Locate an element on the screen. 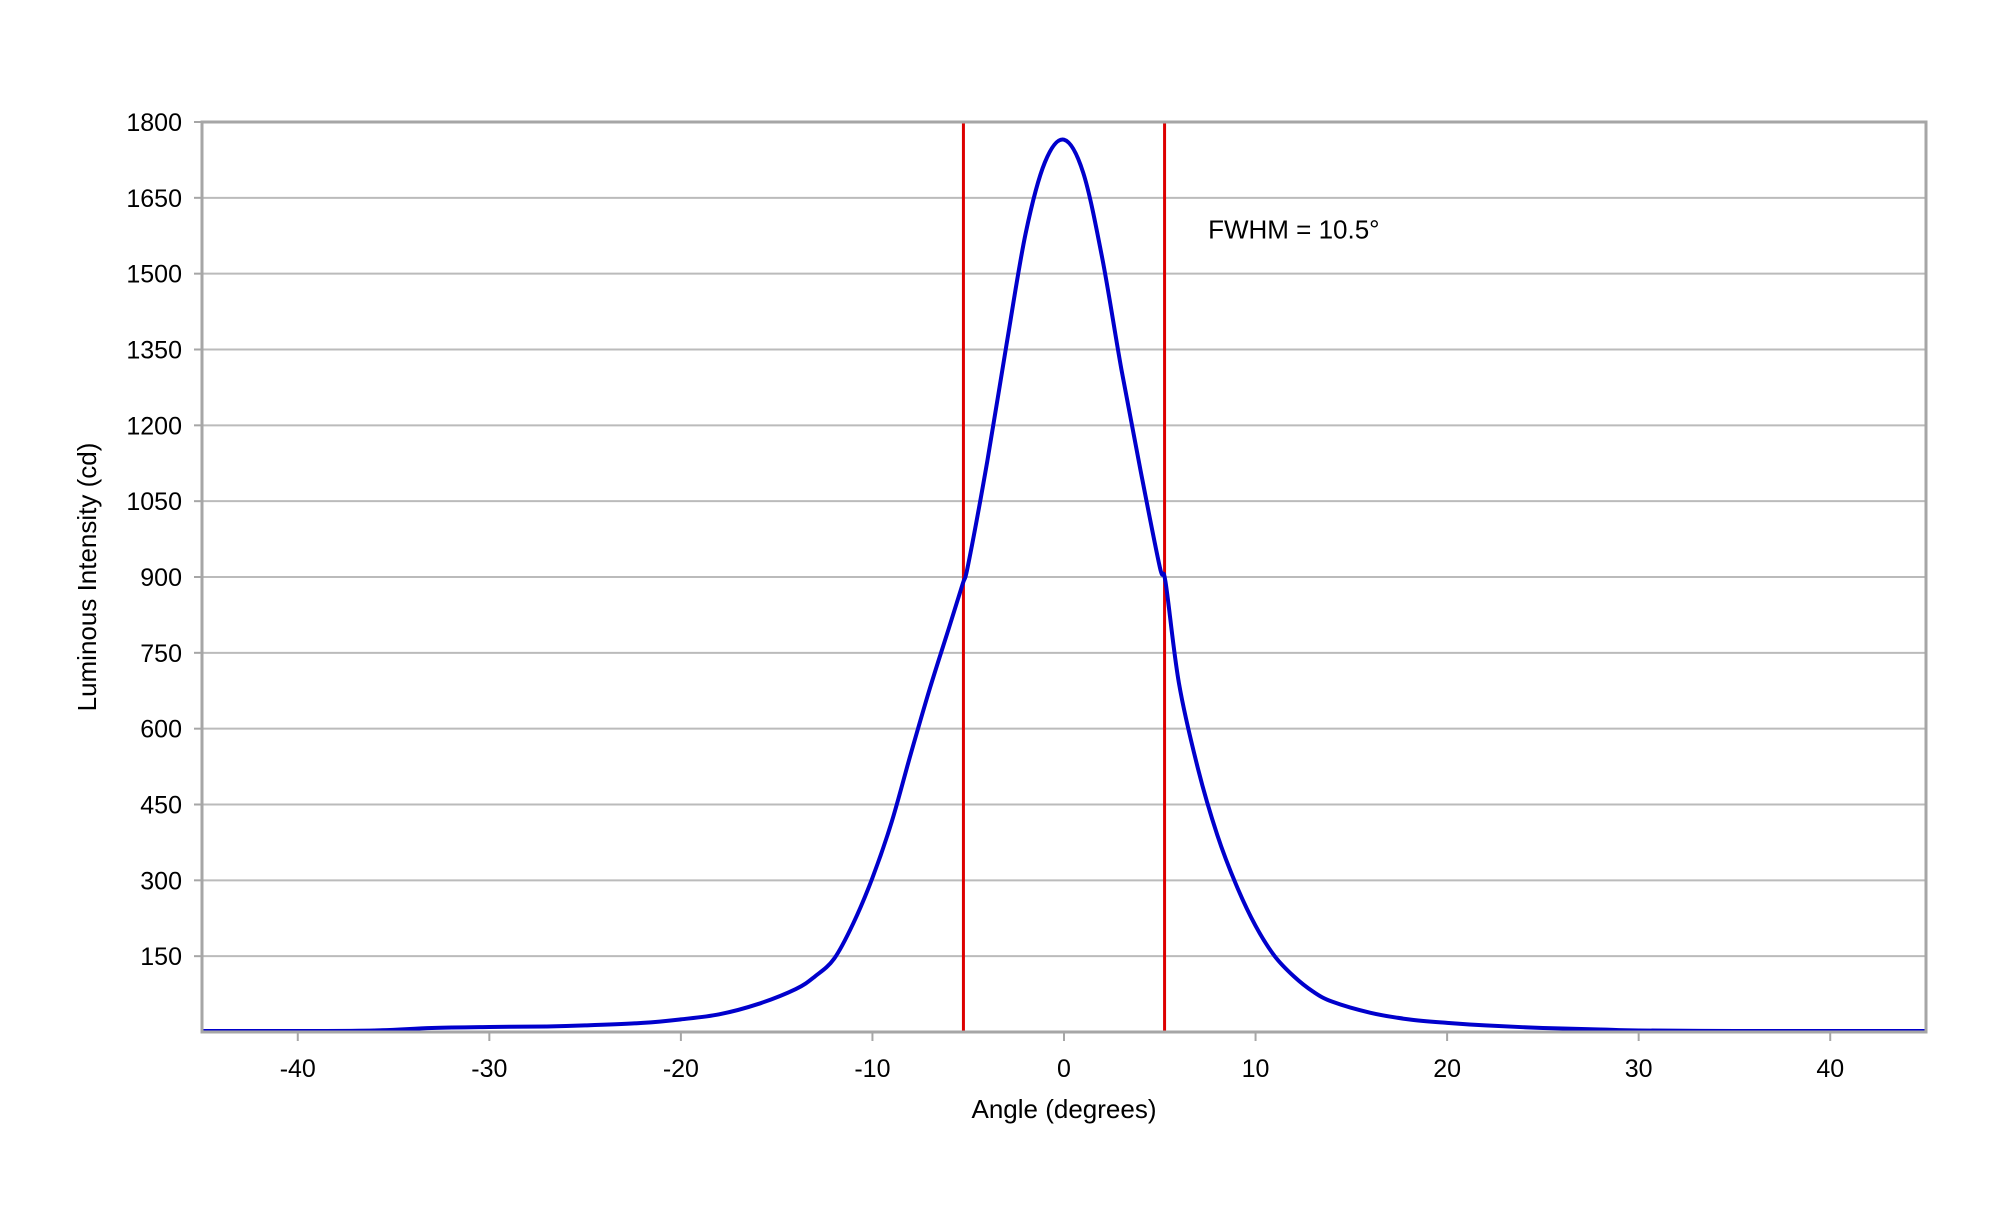 The height and width of the screenshot is (1205, 2000). x-tick-label: 0 is located at coordinates (1064, 1069).